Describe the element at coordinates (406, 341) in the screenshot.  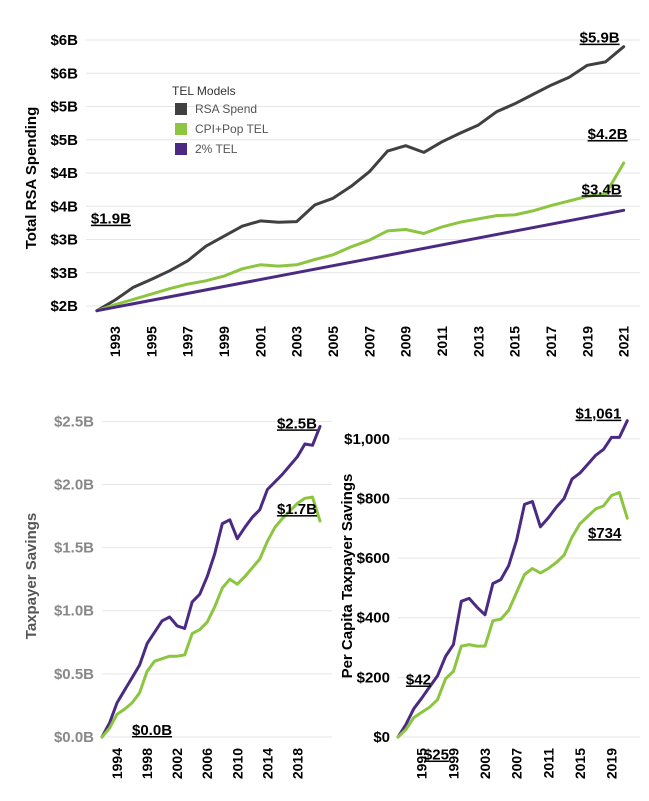
I see `panel1-x-tick-label: 2009` at that location.